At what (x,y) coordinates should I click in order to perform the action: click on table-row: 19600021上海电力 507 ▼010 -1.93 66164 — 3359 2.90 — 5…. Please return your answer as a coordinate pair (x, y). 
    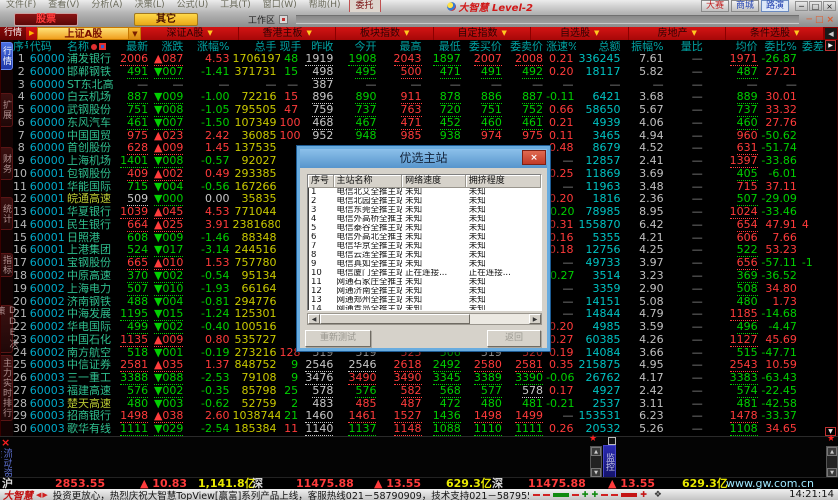
    Looking at the image, I should click on (425, 289).